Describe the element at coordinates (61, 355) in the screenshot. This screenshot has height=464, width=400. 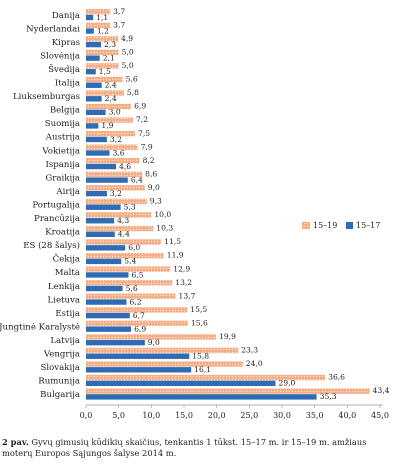
I see `category-label: Vengrija` at that location.